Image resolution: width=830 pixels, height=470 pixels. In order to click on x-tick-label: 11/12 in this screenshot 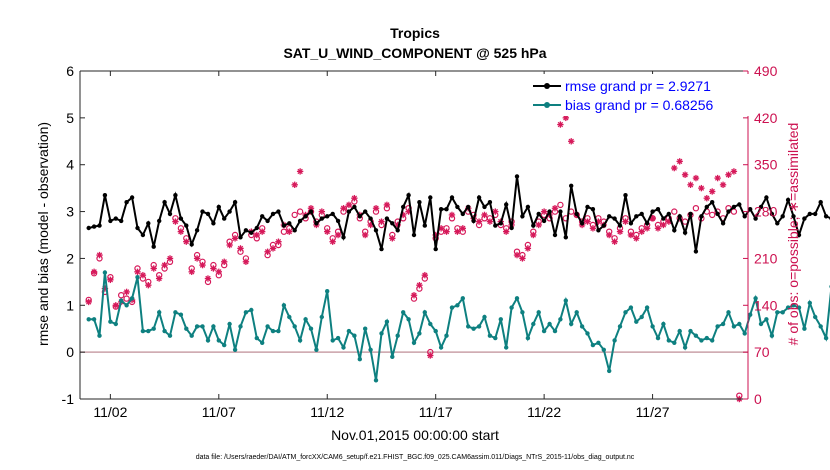, I will do `click(327, 412)`.